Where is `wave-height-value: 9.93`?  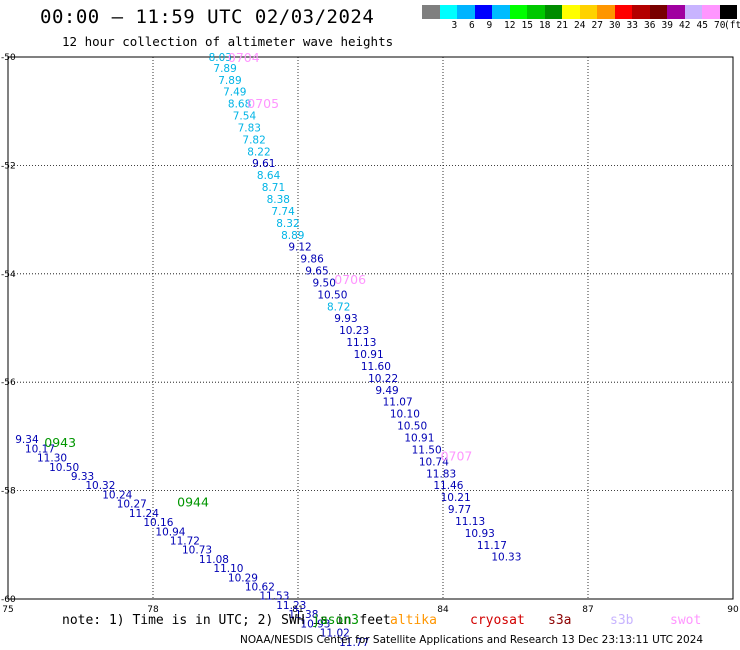
wave-height-value: 9.93 is located at coordinates (345, 319).